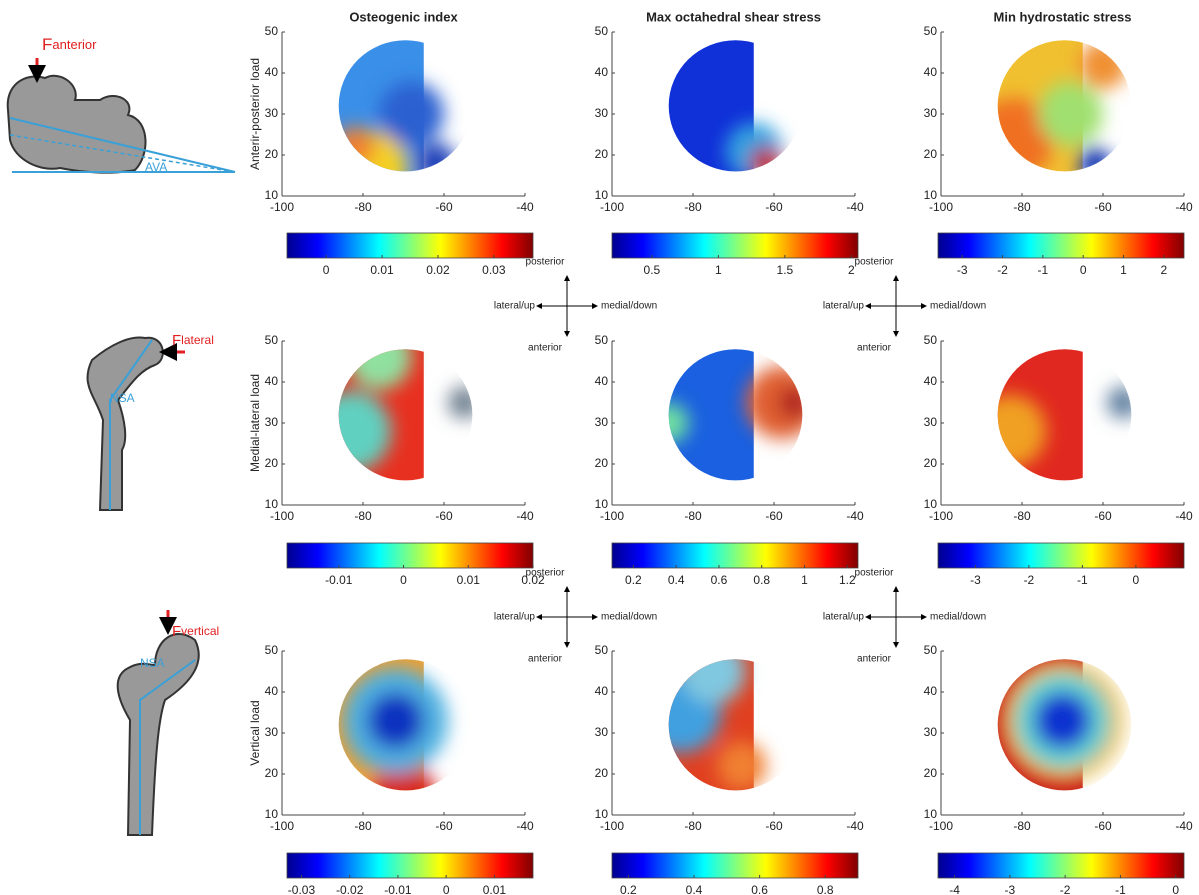 The height and width of the screenshot is (895, 1199). I want to click on y-axis-label: Anterir-posterior load, so click(255, 114).